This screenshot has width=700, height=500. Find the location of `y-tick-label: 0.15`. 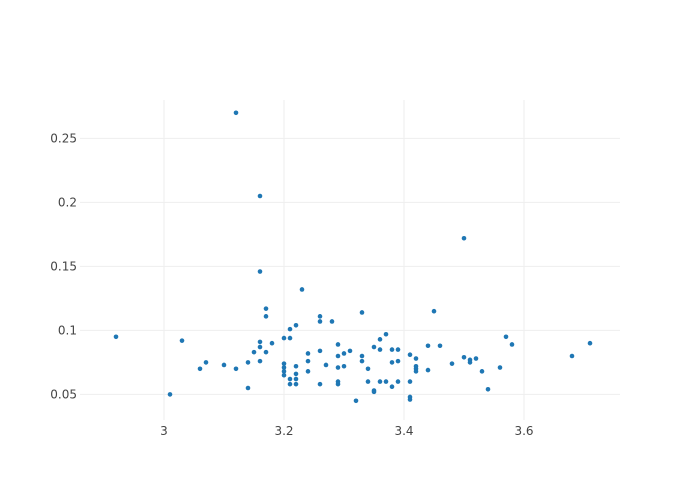

y-tick-label: 0.15 is located at coordinates (63, 266).